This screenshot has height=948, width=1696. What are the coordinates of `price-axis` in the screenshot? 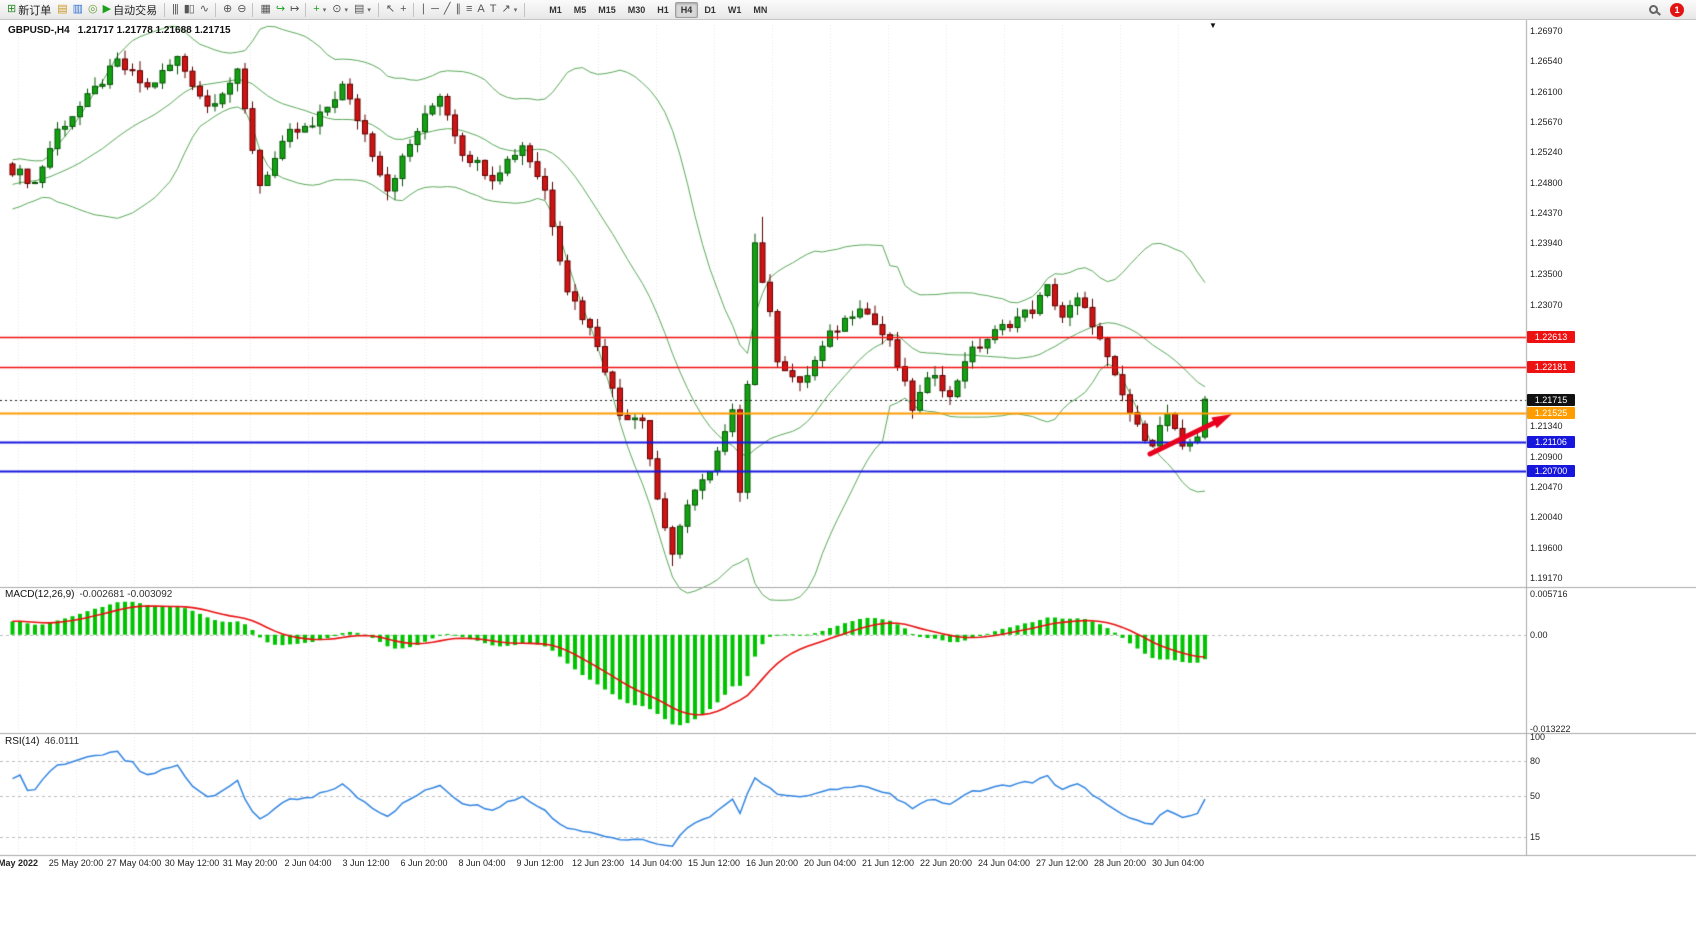 It's located at (1611, 437).